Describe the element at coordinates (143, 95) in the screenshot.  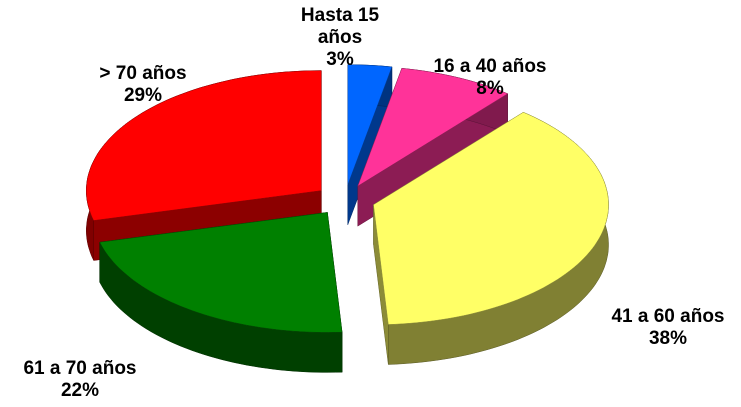
I see `value-label: 29%` at that location.